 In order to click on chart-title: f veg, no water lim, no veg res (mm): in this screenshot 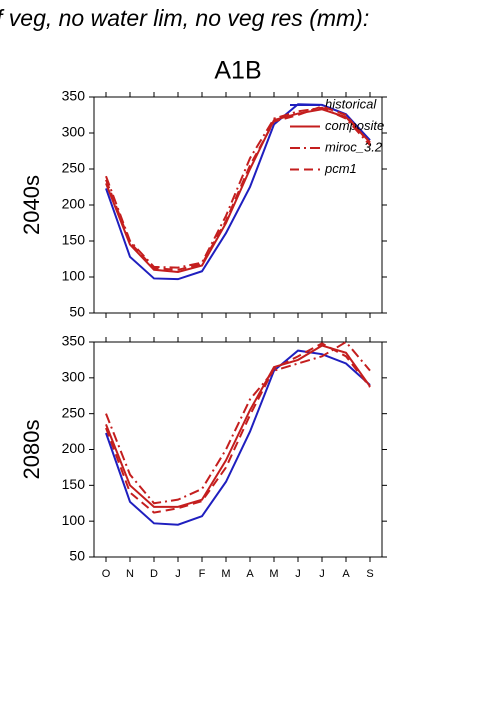, I will do `click(184, 18)`.